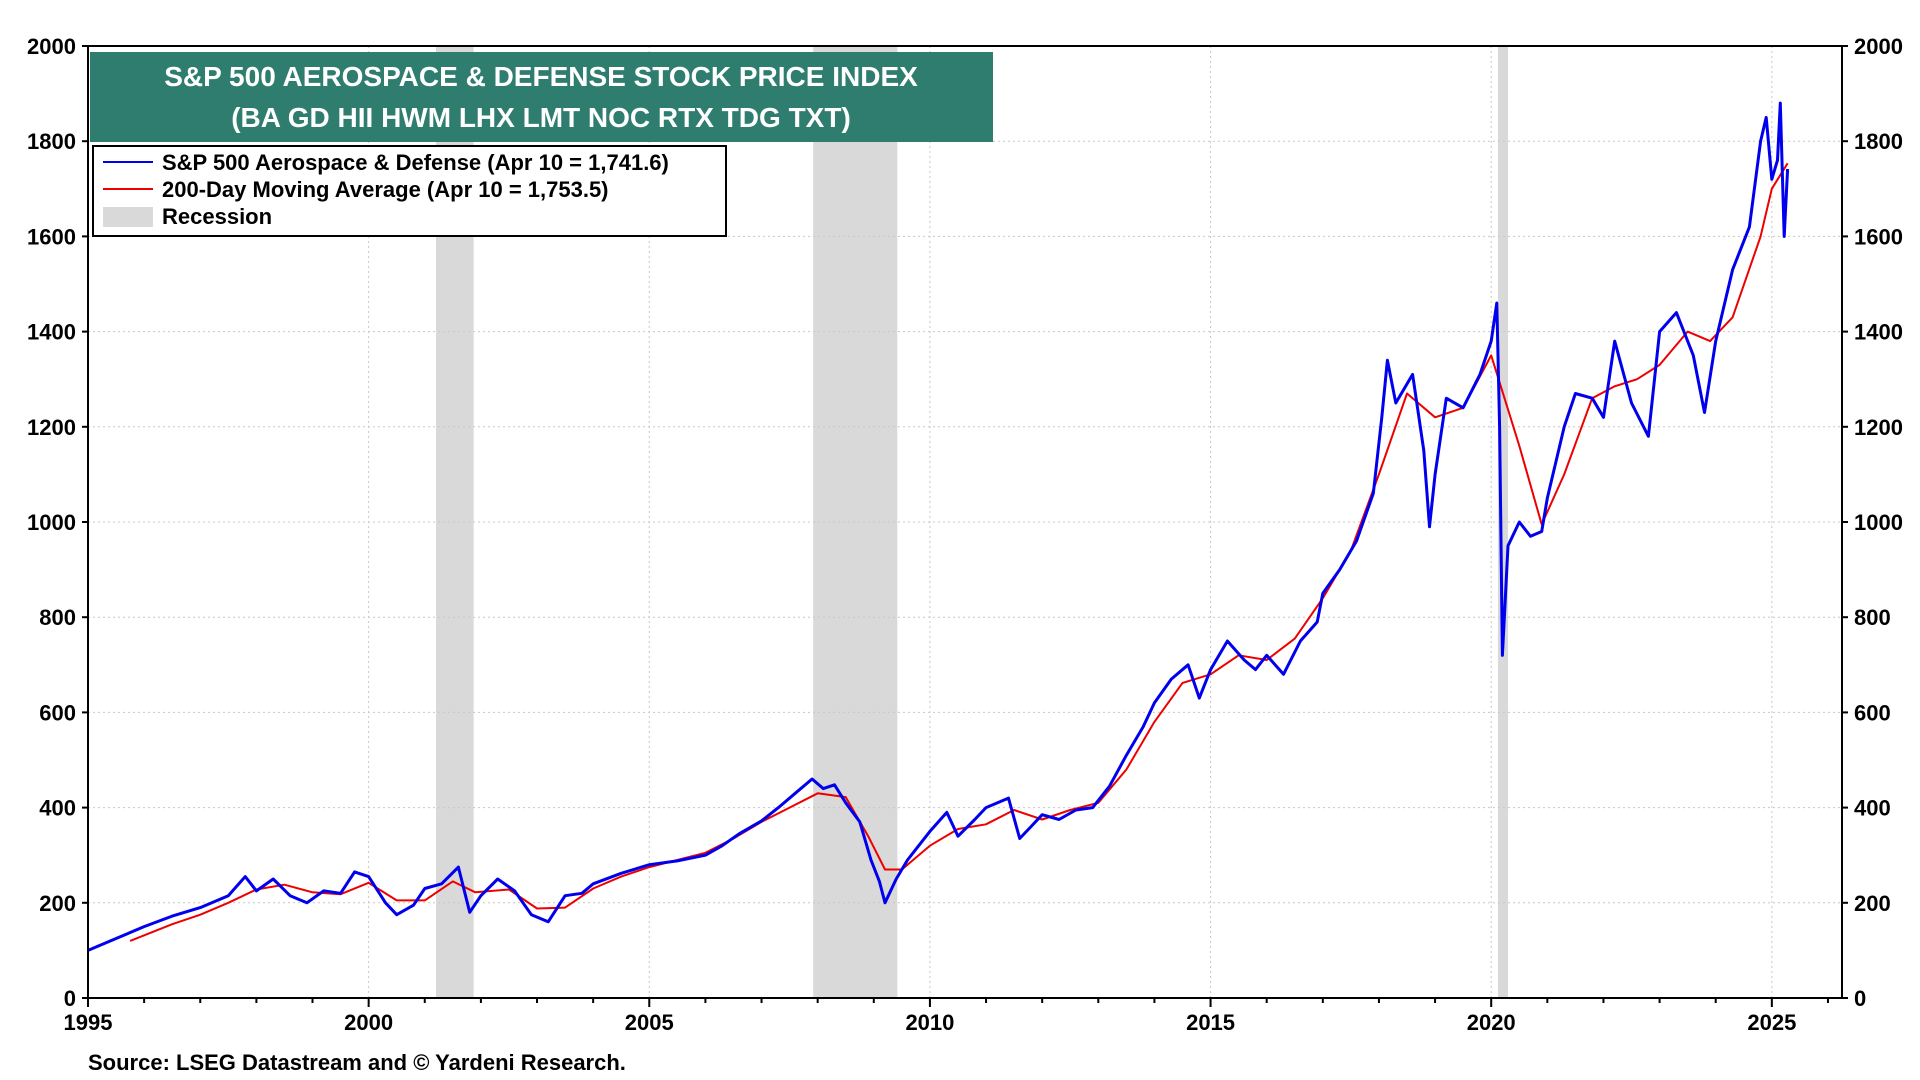 The height and width of the screenshot is (1080, 1920). I want to click on x-tick-label-2: 2005, so click(649, 1022).